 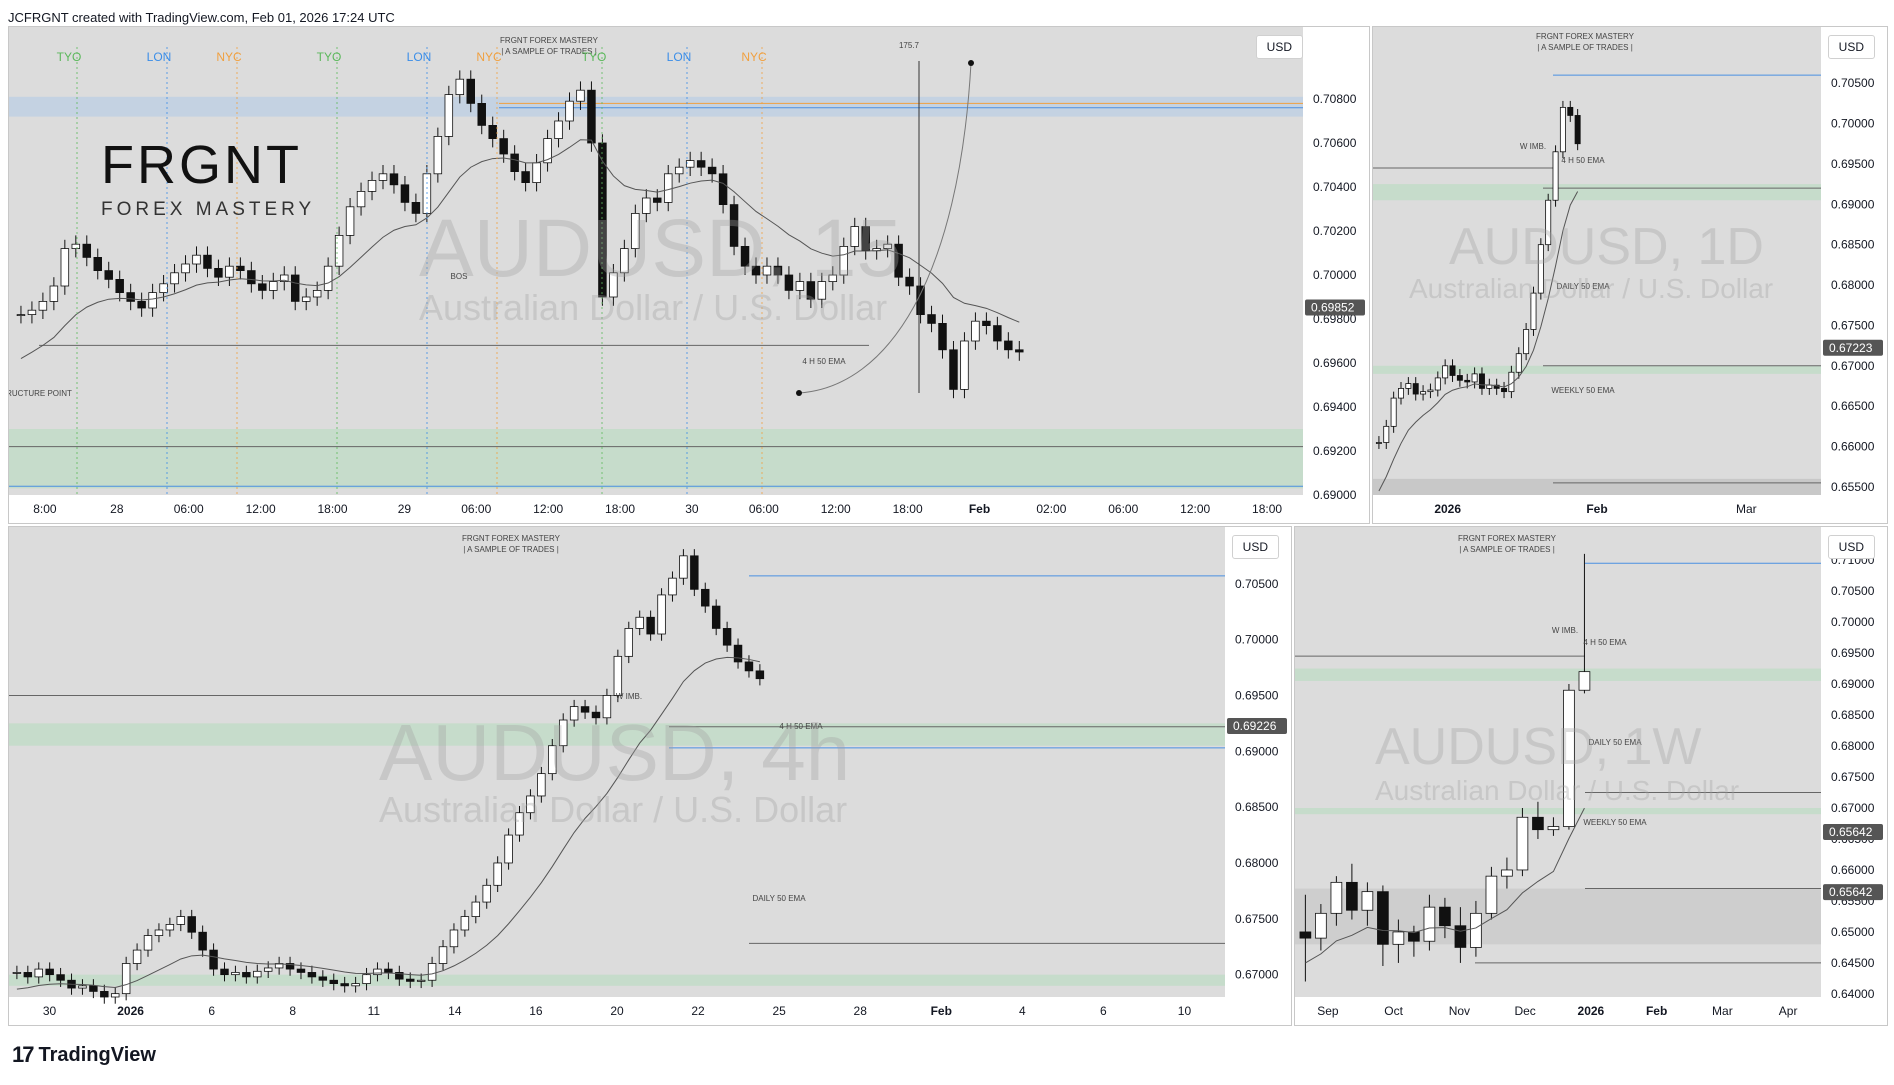 I want to click on x-tick-label: 18:00, so click(x=908, y=509).